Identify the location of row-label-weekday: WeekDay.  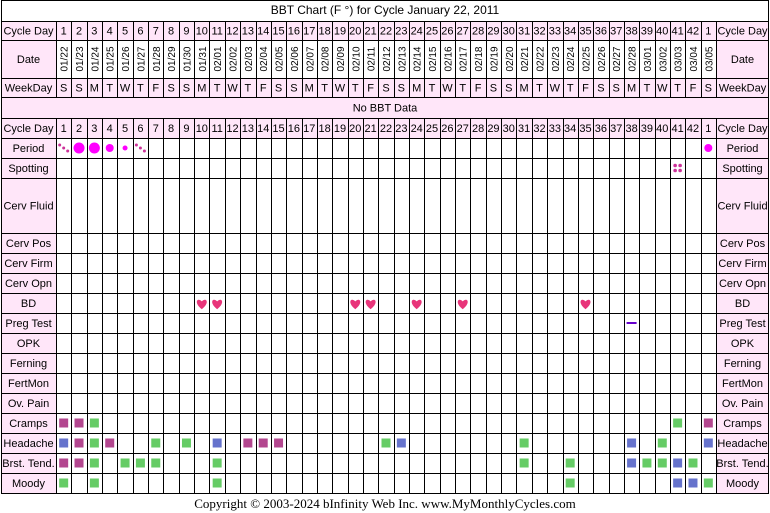
(29, 89).